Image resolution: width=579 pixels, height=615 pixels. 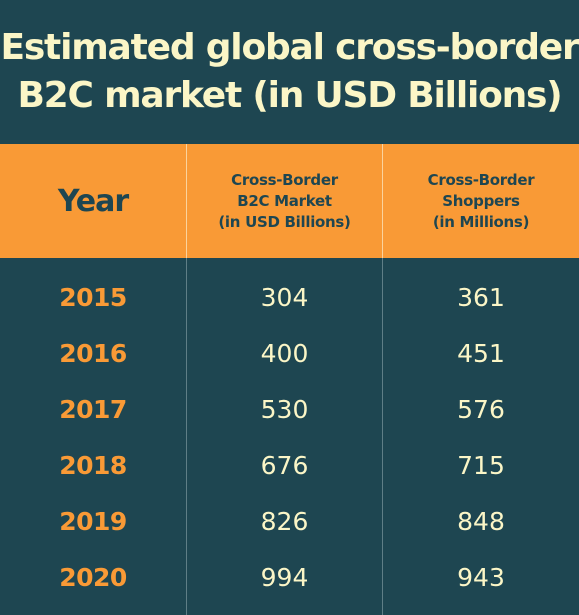 What do you see at coordinates (481, 297) in the screenshot?
I see `shoppers-value-cell: 361` at bounding box center [481, 297].